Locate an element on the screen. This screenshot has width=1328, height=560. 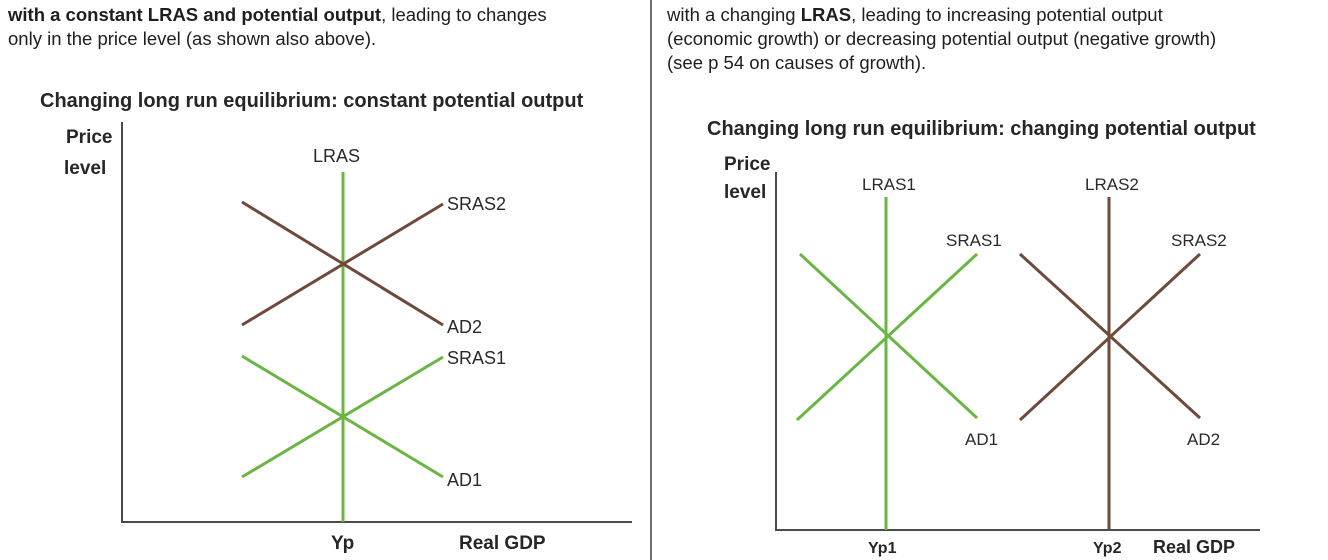
right-ad2-label: AD2 is located at coordinates (1203, 439).